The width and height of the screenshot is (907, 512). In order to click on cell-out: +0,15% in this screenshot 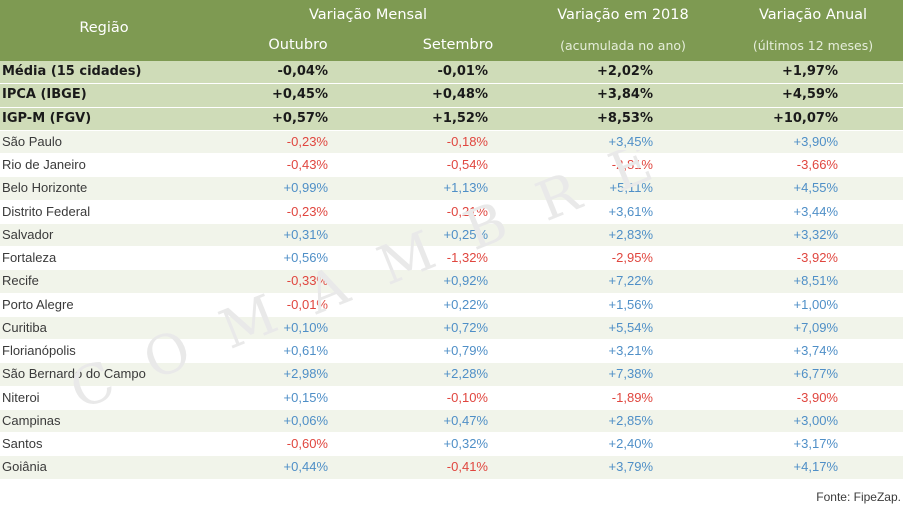, I will do `click(305, 397)`.